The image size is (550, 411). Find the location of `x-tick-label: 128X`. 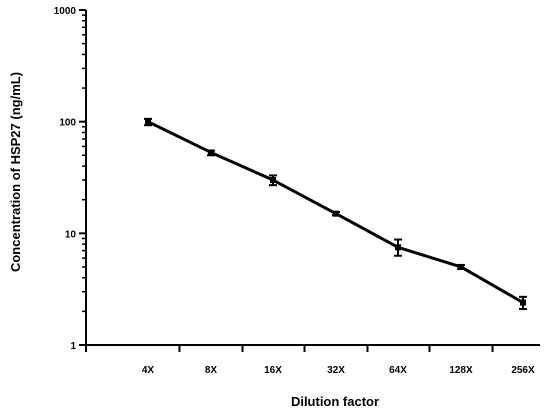

x-tick-label: 128X is located at coordinates (461, 370).